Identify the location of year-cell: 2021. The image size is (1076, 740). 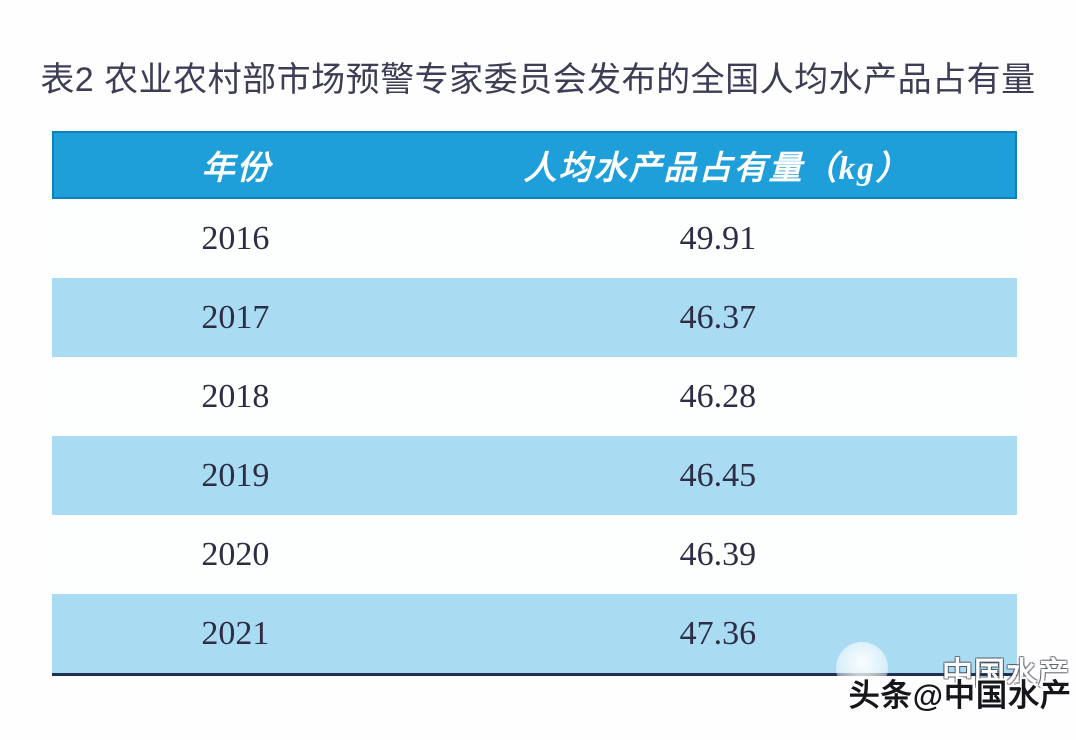
(235, 633).